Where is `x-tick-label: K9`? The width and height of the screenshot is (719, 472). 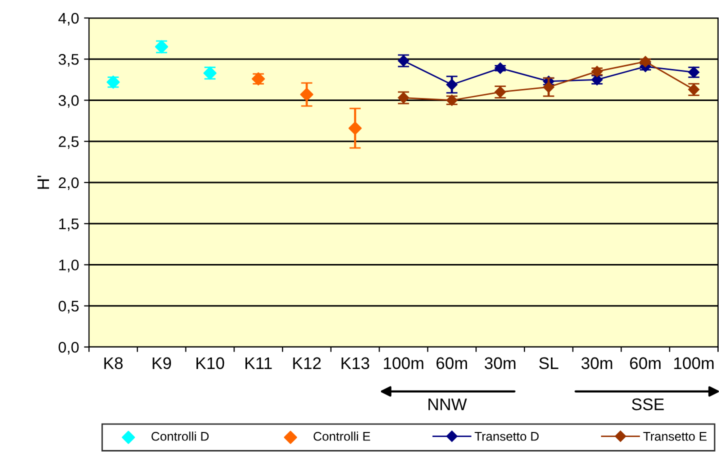 x-tick-label: K9 is located at coordinates (161, 363).